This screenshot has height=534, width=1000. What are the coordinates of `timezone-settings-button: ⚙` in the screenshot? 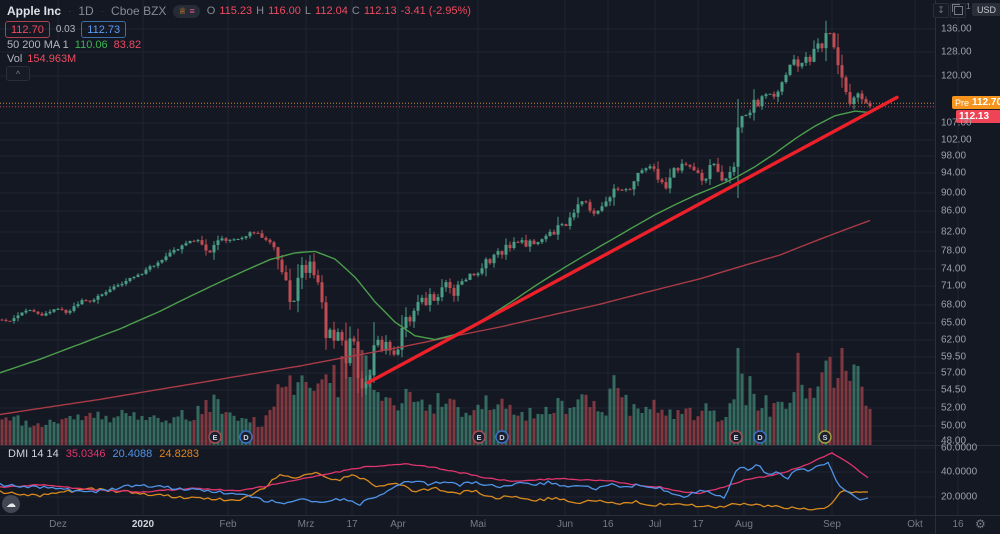 It's located at (980, 524).